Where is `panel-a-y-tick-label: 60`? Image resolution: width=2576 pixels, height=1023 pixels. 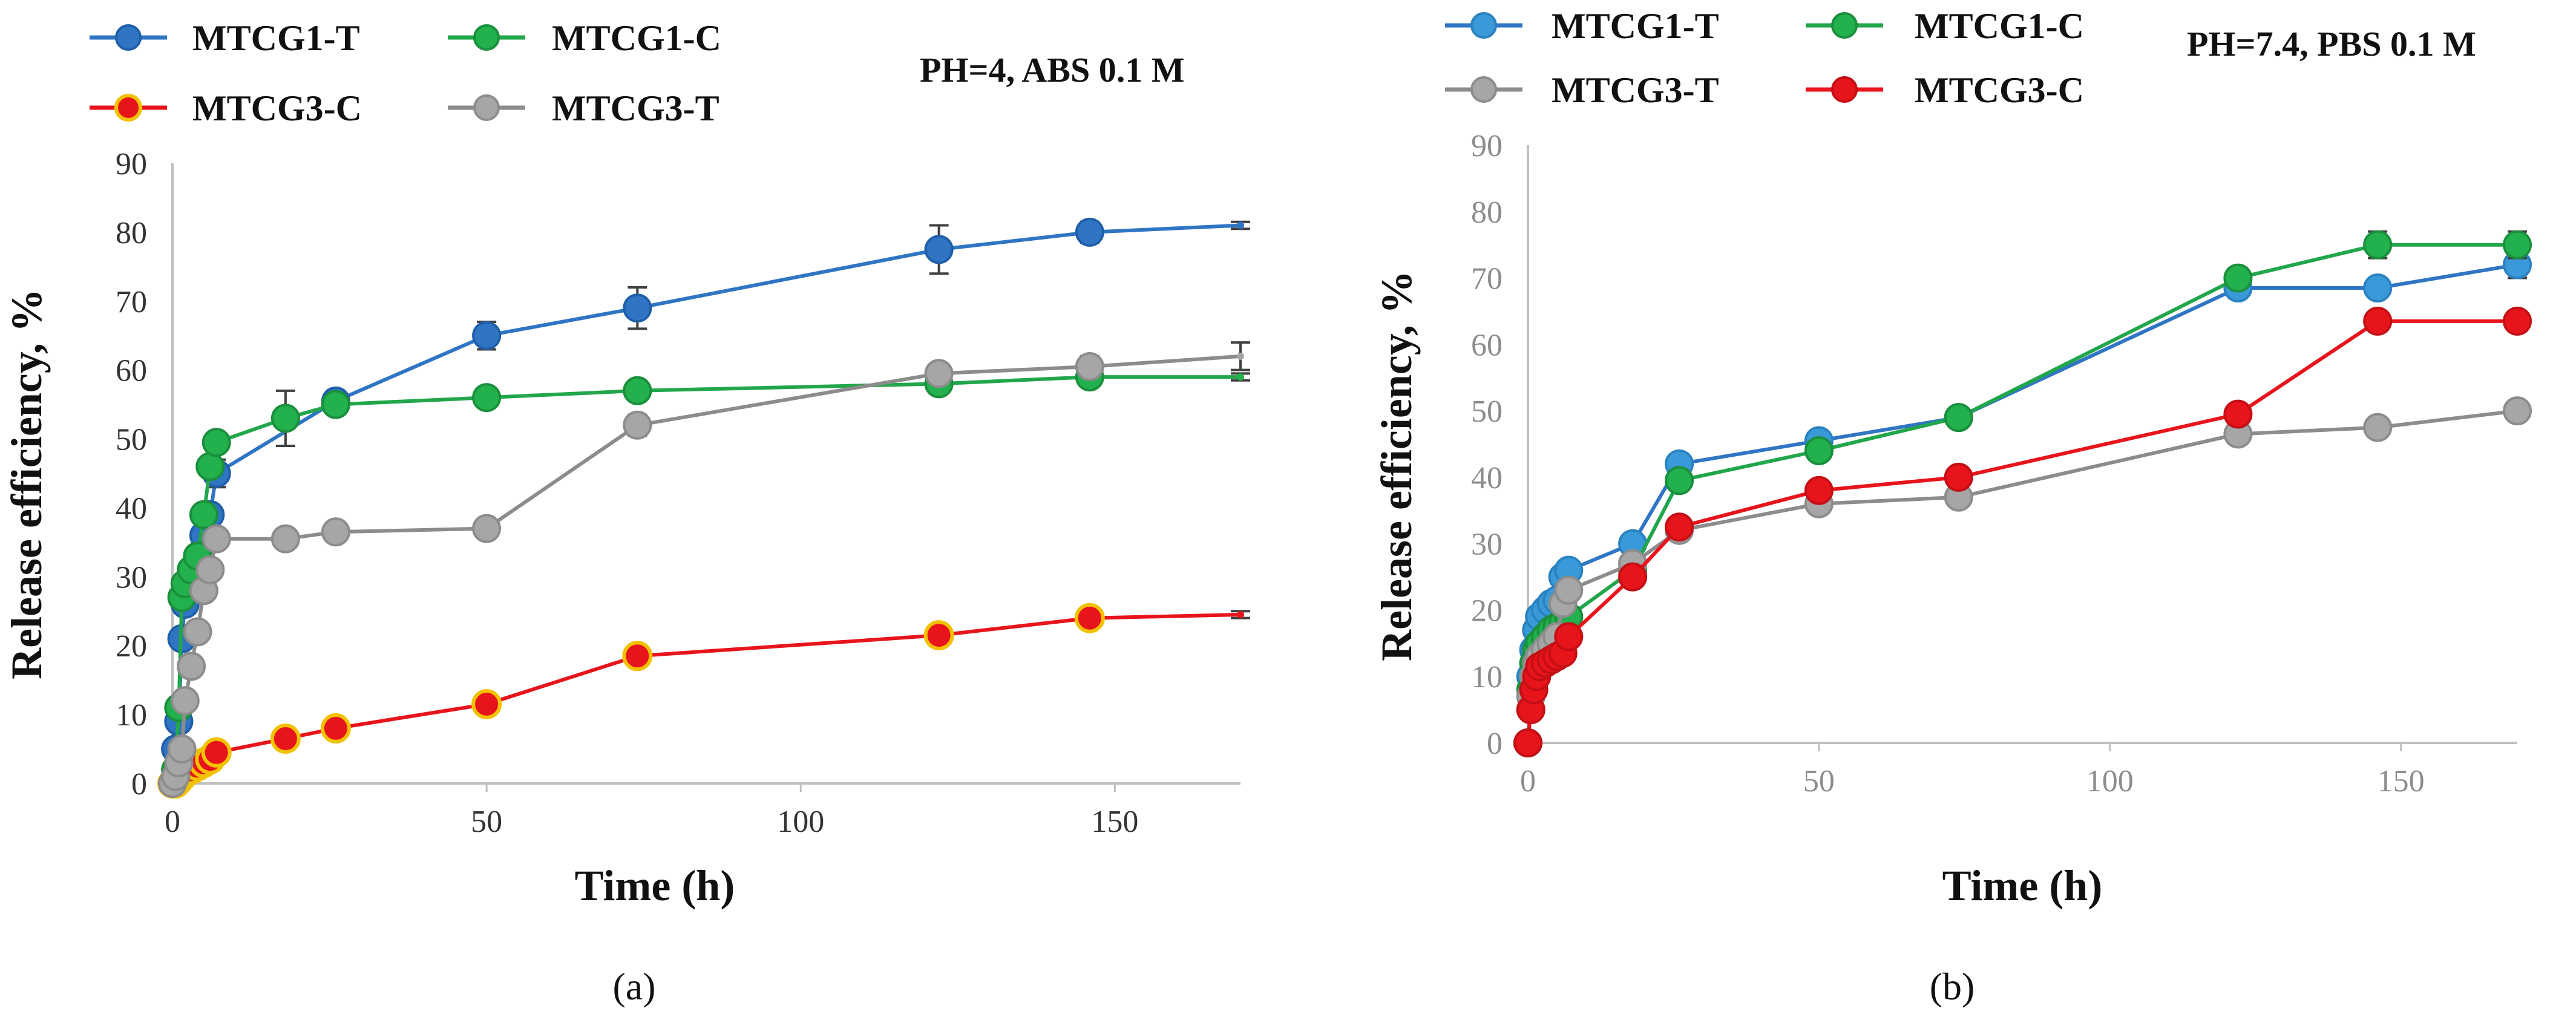 panel-a-y-tick-label: 60 is located at coordinates (131, 371).